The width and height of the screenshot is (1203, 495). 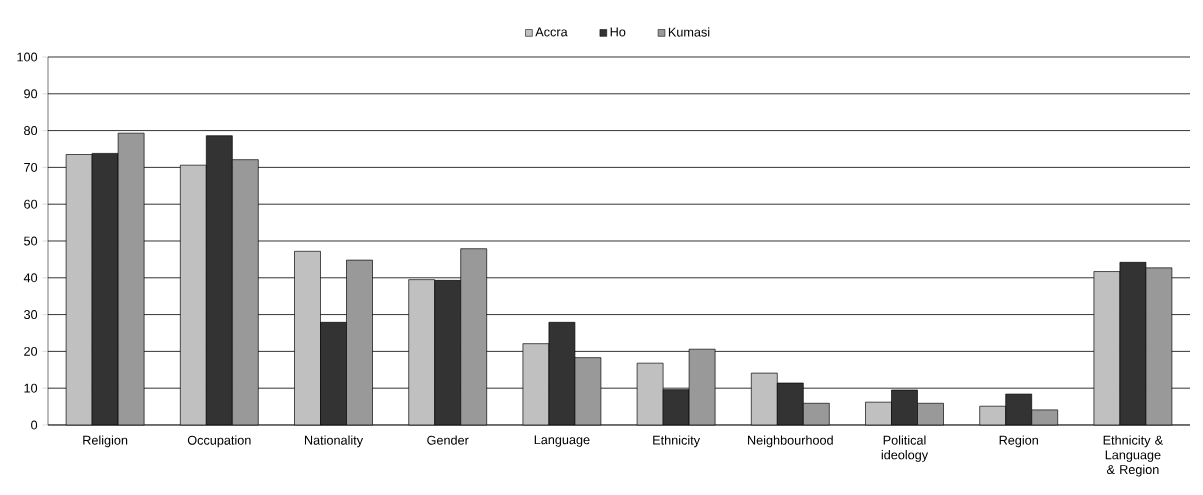 I want to click on x-tick-label: Ethnicity, so click(x=677, y=441).